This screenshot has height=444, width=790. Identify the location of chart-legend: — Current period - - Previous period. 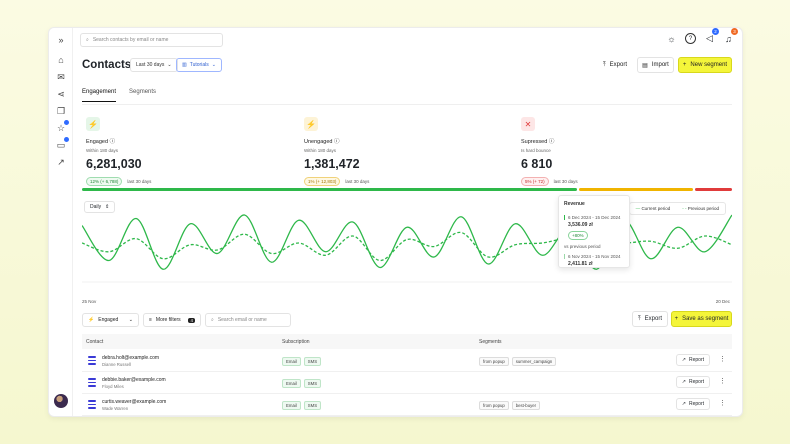
(677, 208).